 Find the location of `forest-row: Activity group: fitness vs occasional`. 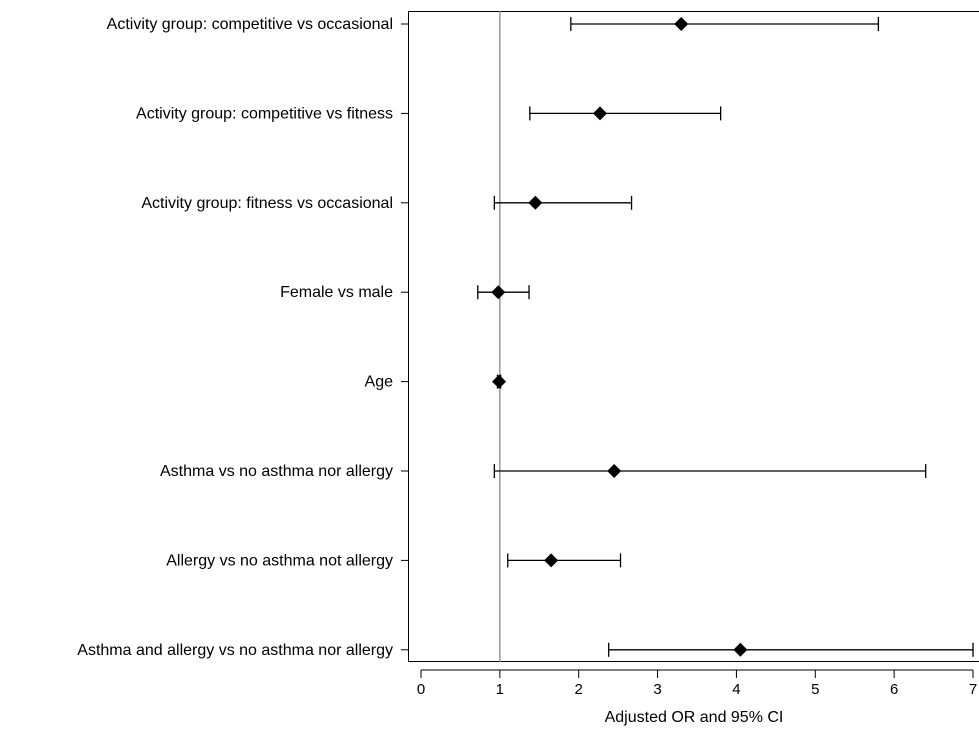

forest-row: Activity group: fitness vs occasional is located at coordinates (387, 203).